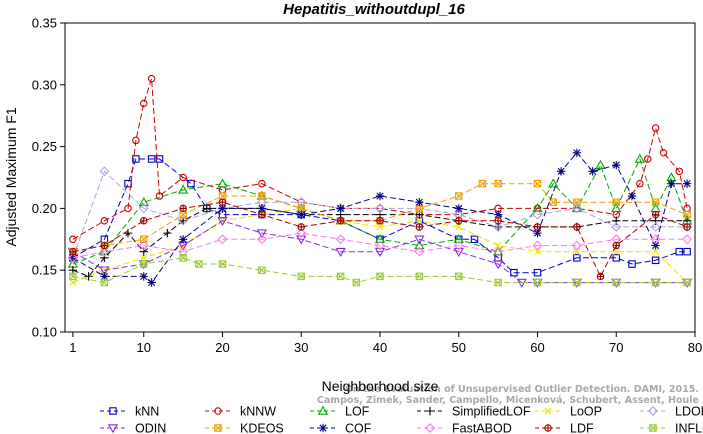 Image resolution: width=703 pixels, height=434 pixels. Describe the element at coordinates (44, 208) in the screenshot. I see `y-tick-label: 0.20` at that location.